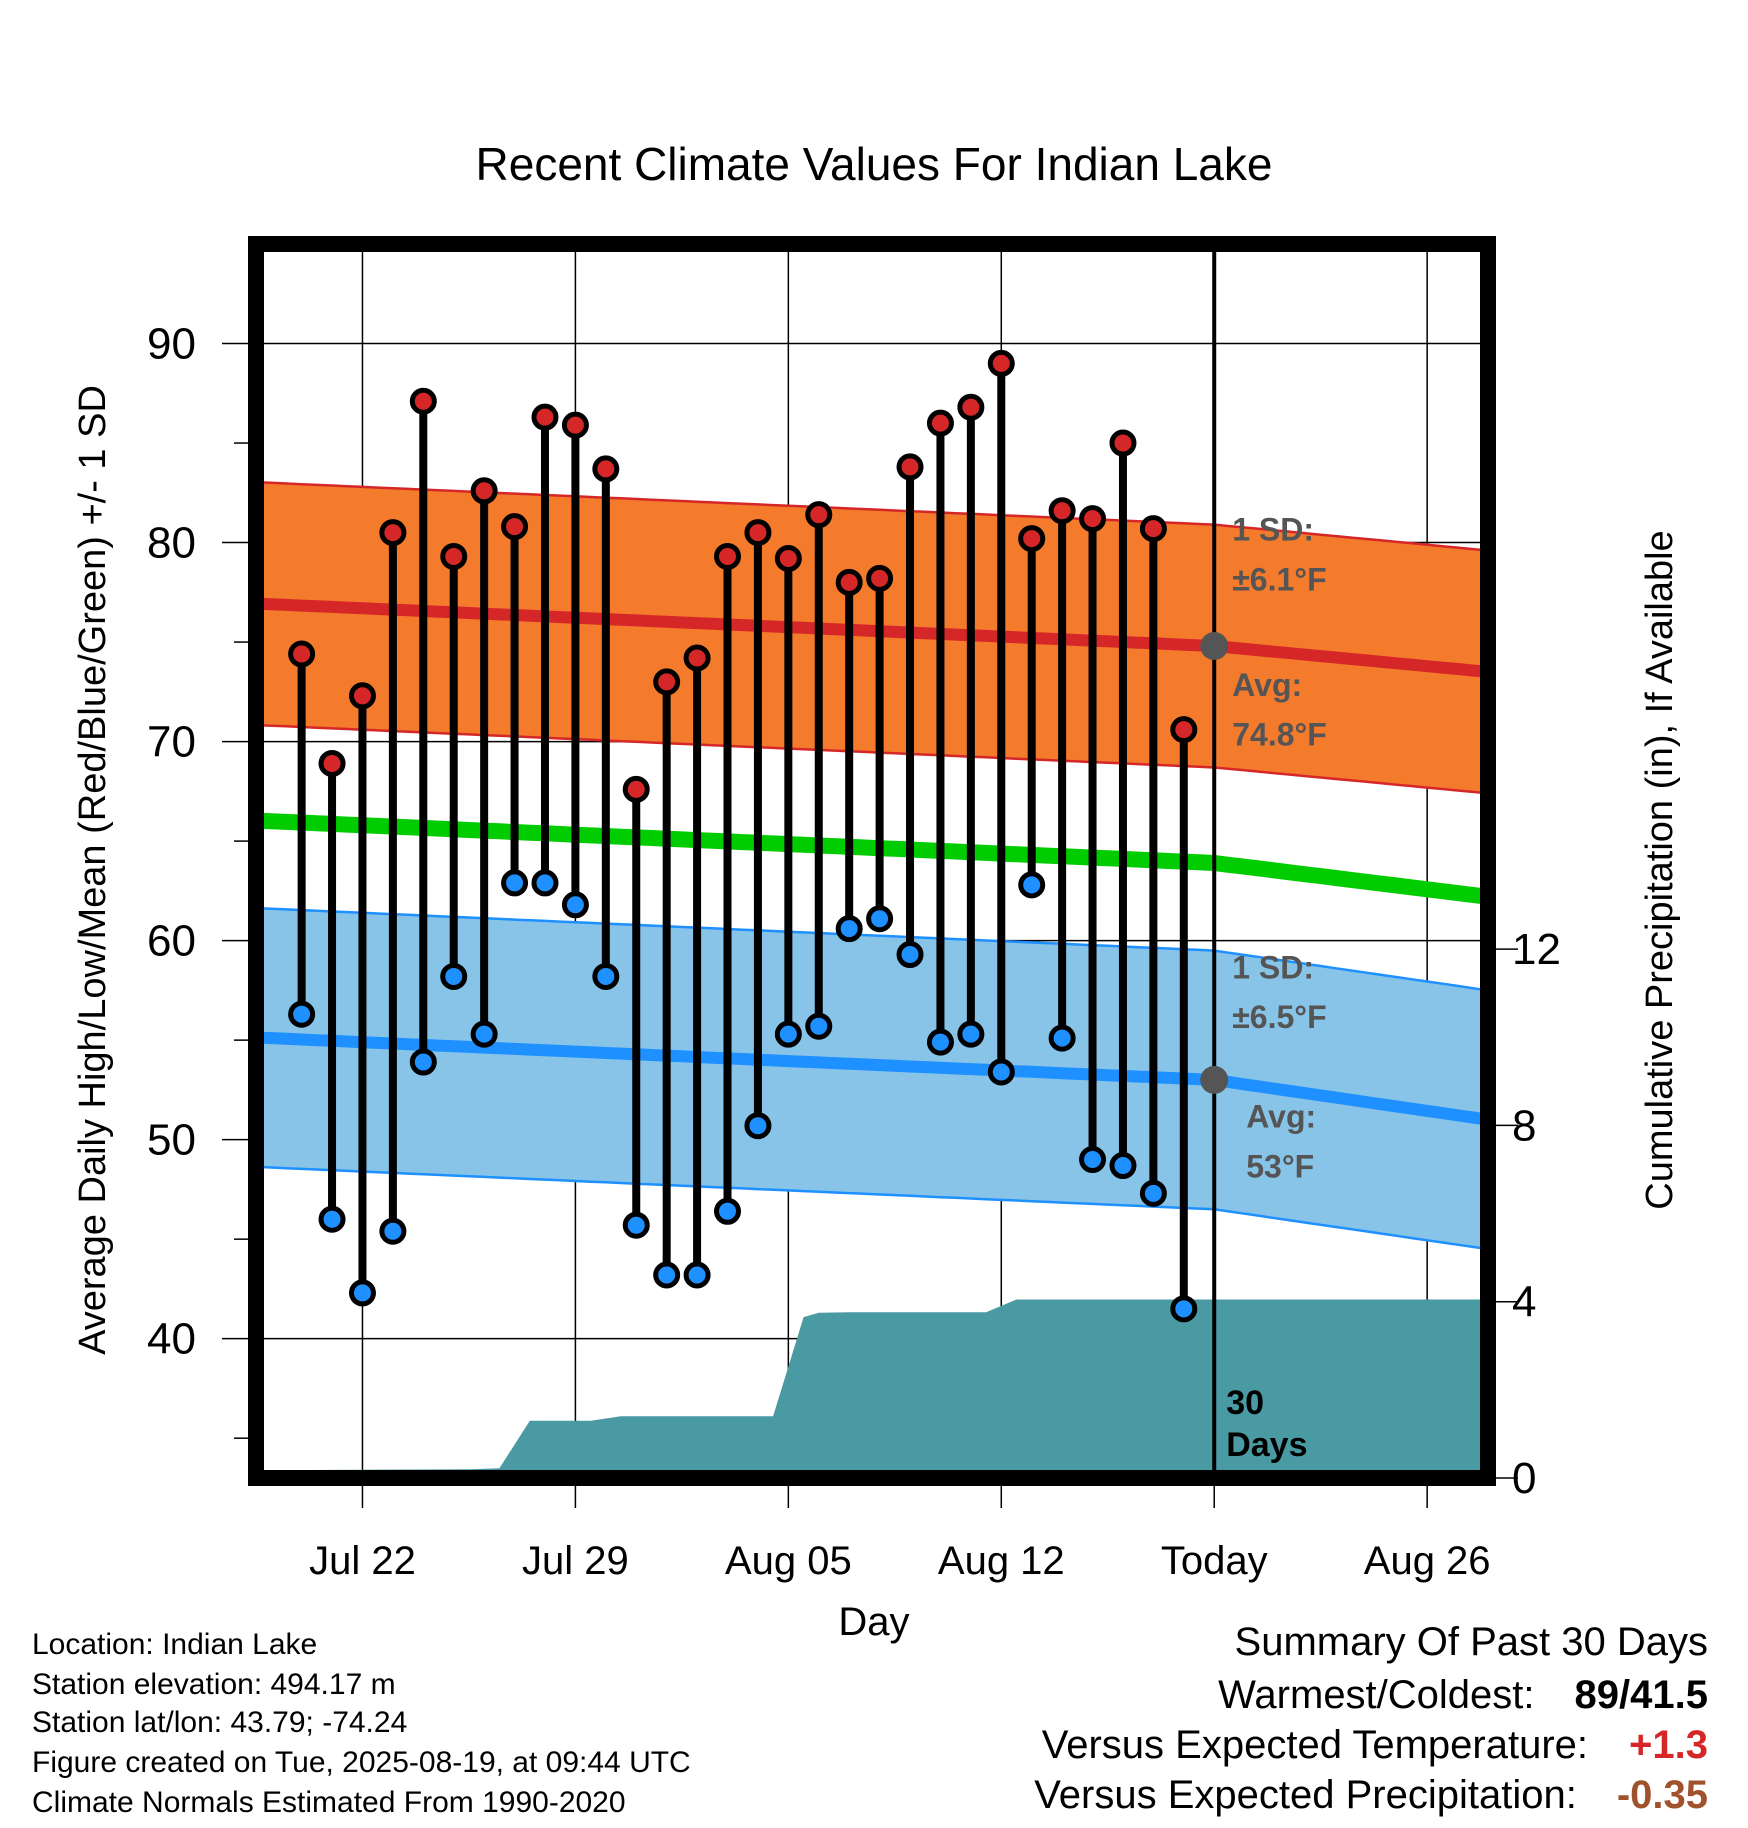 The image size is (1748, 1828). Describe the element at coordinates (788, 1561) in the screenshot. I see `x-tick-label: Aug 05` at that location.